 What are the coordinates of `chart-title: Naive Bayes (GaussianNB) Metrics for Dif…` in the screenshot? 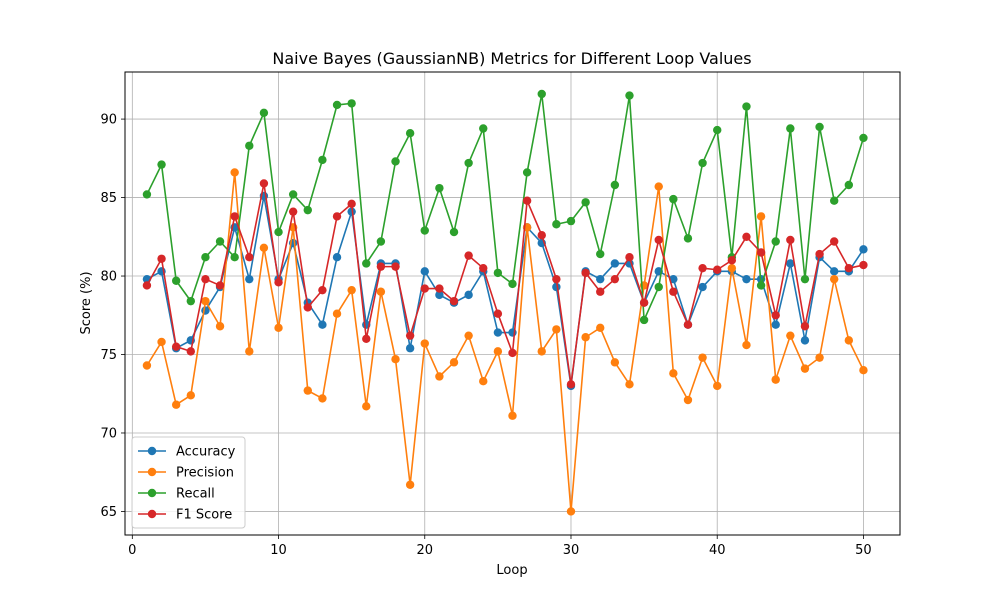 It's located at (511, 58).